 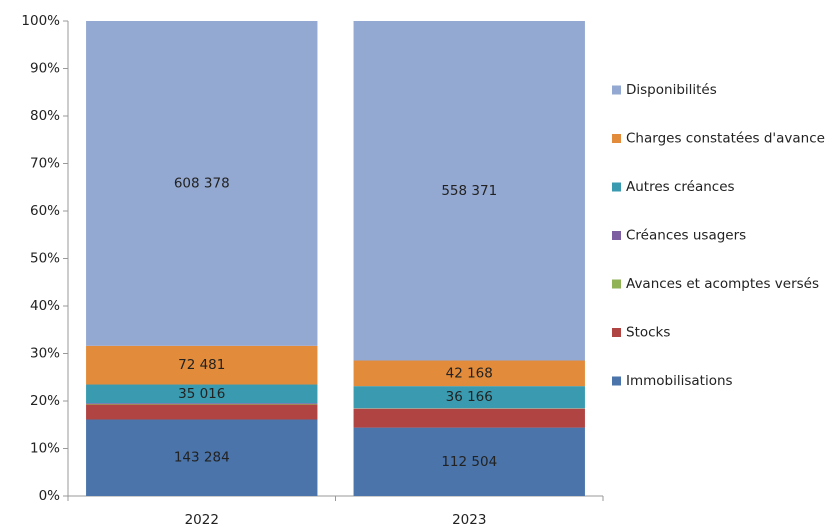 I want to click on data-label: 608 378, so click(x=202, y=183).